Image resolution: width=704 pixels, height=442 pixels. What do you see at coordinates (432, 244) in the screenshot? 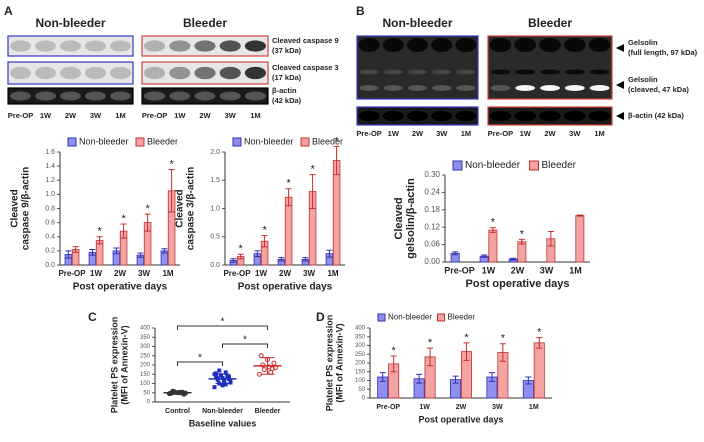
I see `y-tick-label: 0.06` at bounding box center [432, 244].